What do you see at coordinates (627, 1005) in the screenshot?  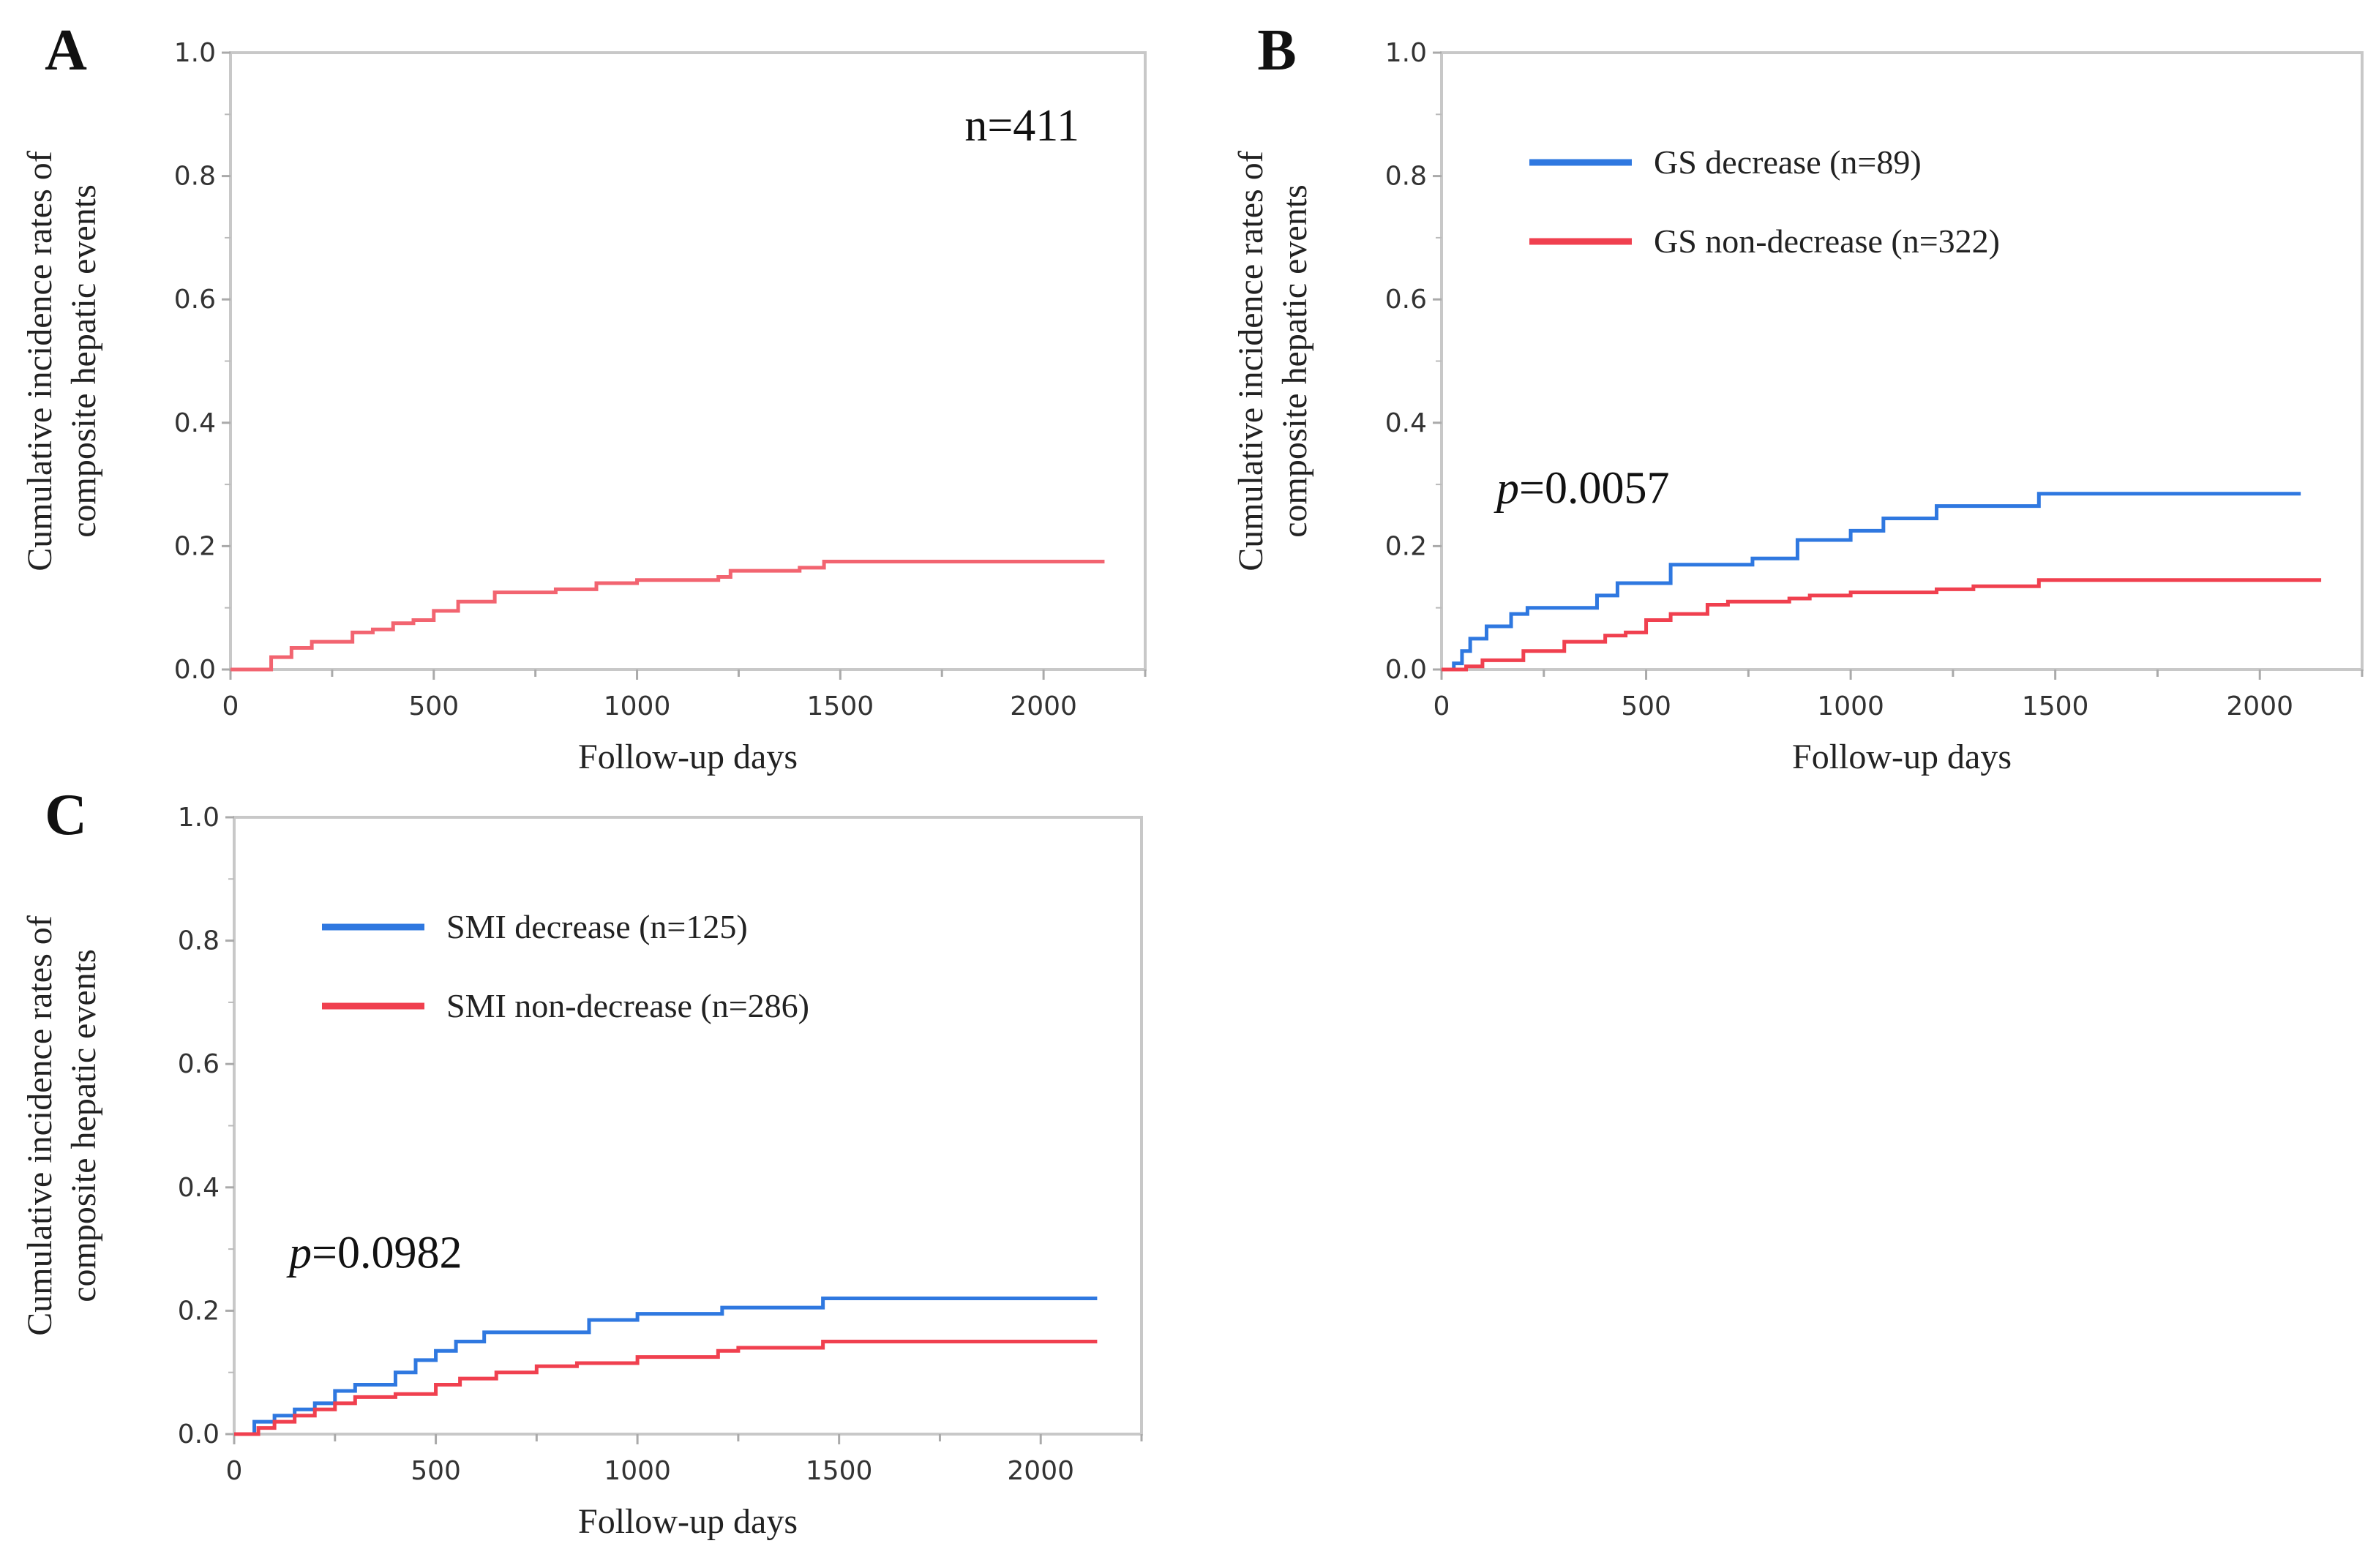 I see `legend-label: SMI non-decrease (n=286)` at bounding box center [627, 1005].